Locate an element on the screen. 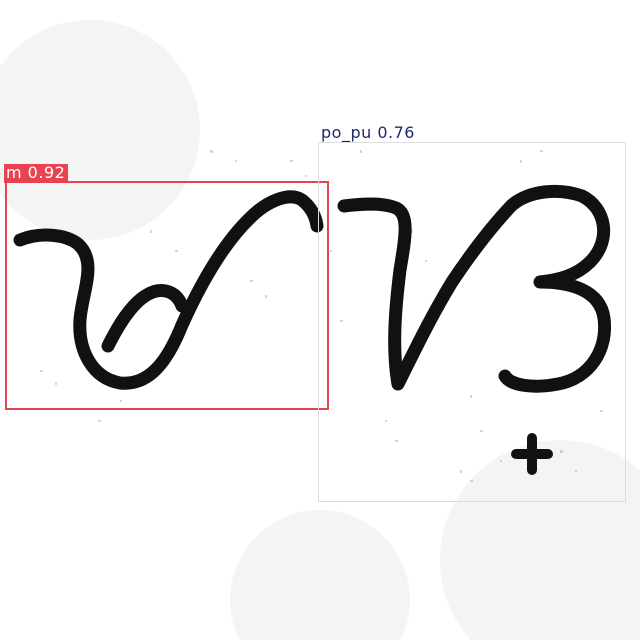 The image size is (640, 640). glyph-po-pu is located at coordinates (474, 288).